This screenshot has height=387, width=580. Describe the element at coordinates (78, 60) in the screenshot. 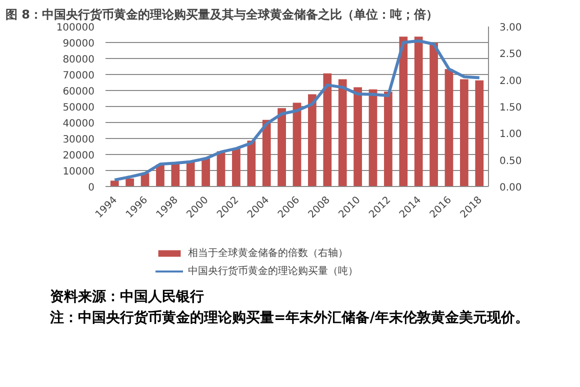

I see `y-tick-label: 80000` at that location.